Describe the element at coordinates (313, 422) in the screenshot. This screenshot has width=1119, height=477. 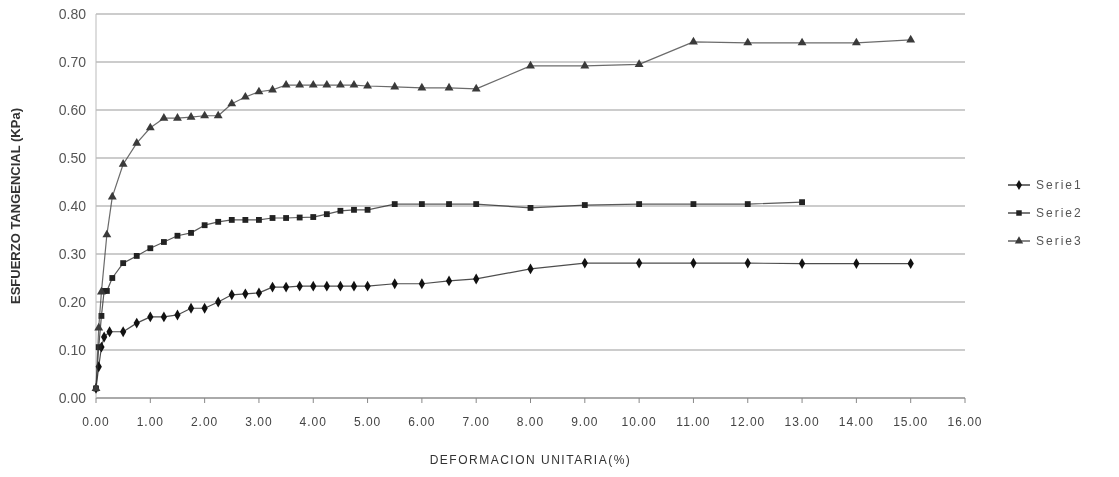
I see `x-tick-label: 4.00` at that location.